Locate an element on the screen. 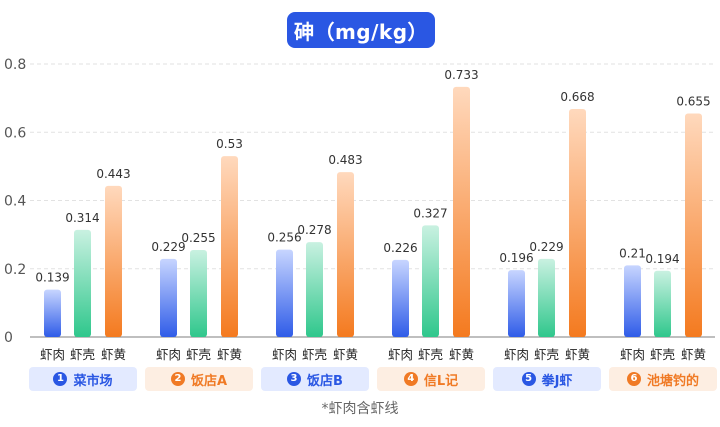 Image resolution: width=720 pixels, height=427 pixels. data-label: 0.21 is located at coordinates (632, 253).